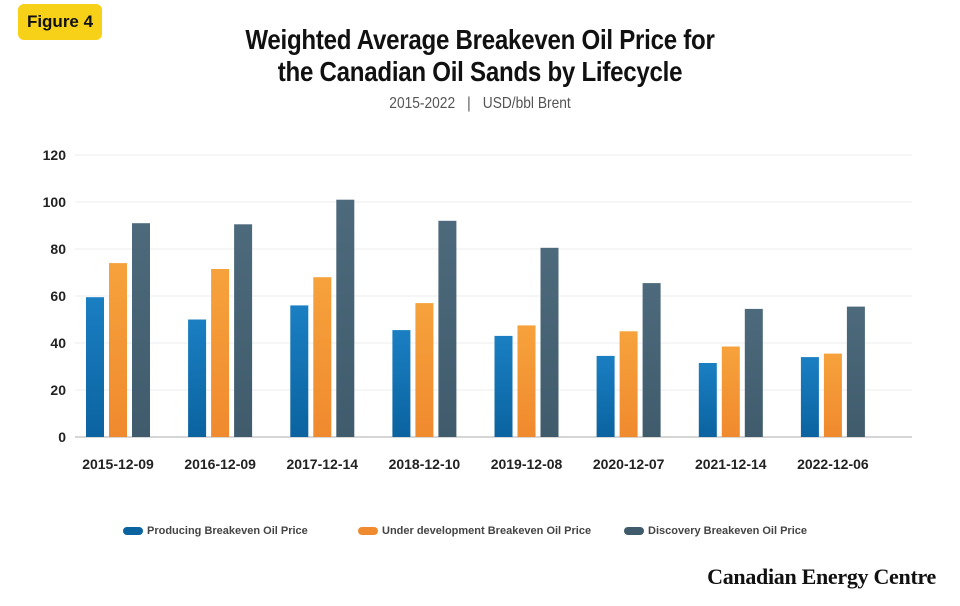 Image resolution: width=960 pixels, height=606 pixels. Describe the element at coordinates (58, 249) in the screenshot. I see `y-tick-label: 80` at that location.